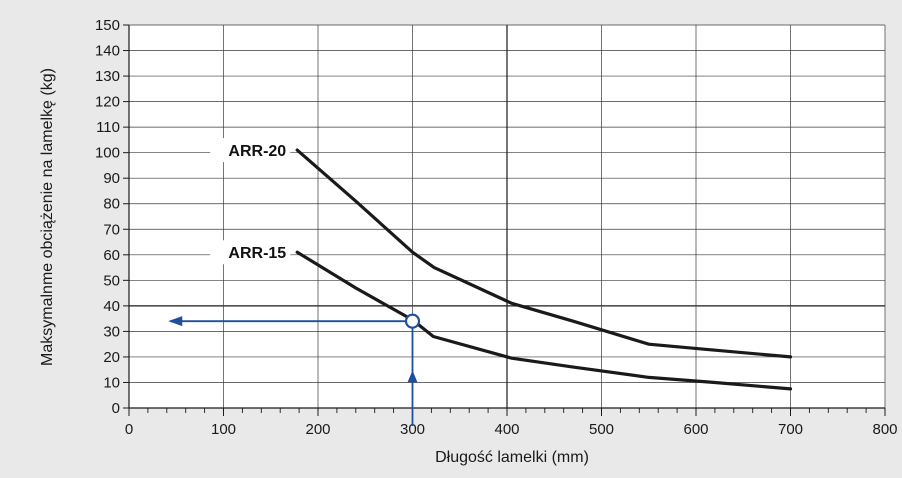 The height and width of the screenshot is (478, 902). I want to click on x-tick-label: 0, so click(129, 429).